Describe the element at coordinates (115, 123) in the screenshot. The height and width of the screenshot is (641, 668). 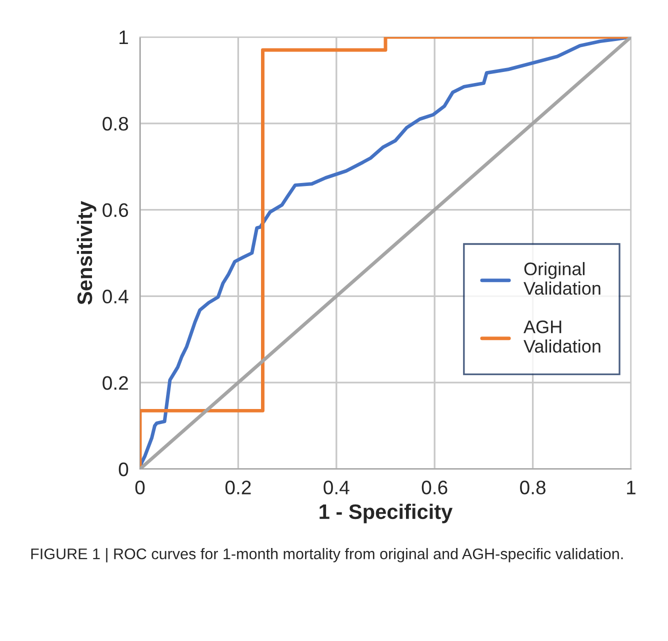
I see `y-tick-label: 0.8` at that location.